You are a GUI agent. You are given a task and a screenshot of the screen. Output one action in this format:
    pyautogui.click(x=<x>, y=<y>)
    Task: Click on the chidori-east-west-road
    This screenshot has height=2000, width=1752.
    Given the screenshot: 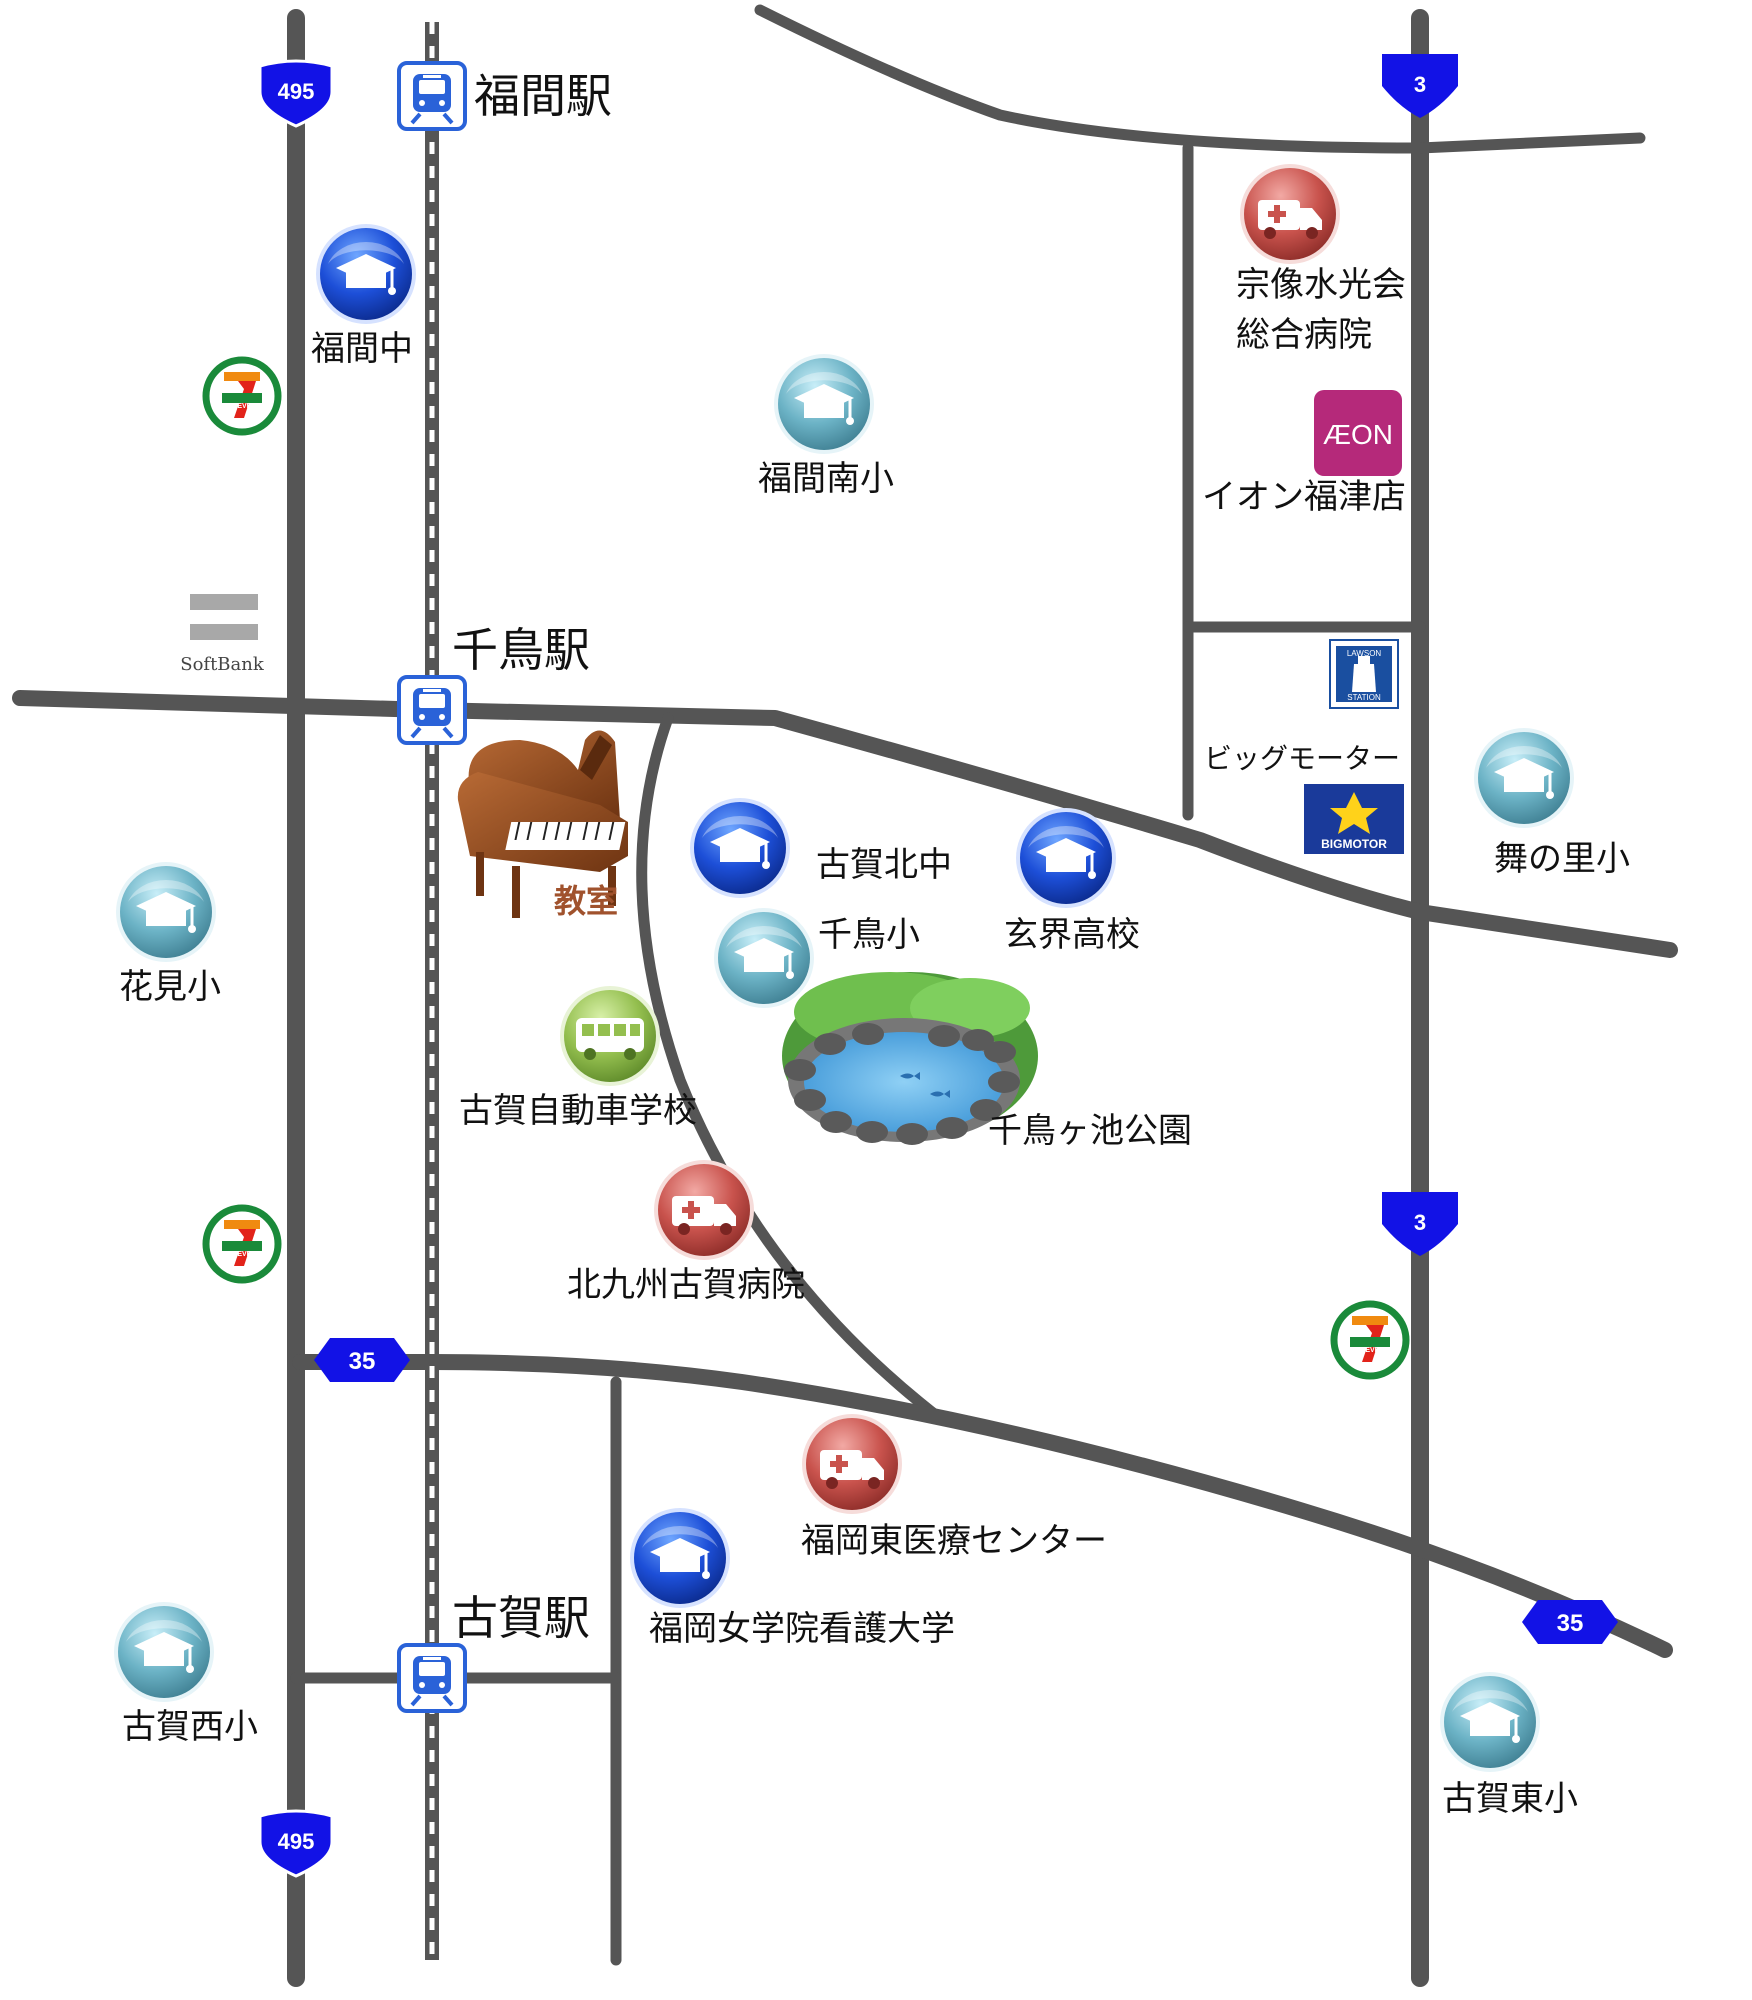 What is the action you would take?
    pyautogui.click(x=845, y=824)
    